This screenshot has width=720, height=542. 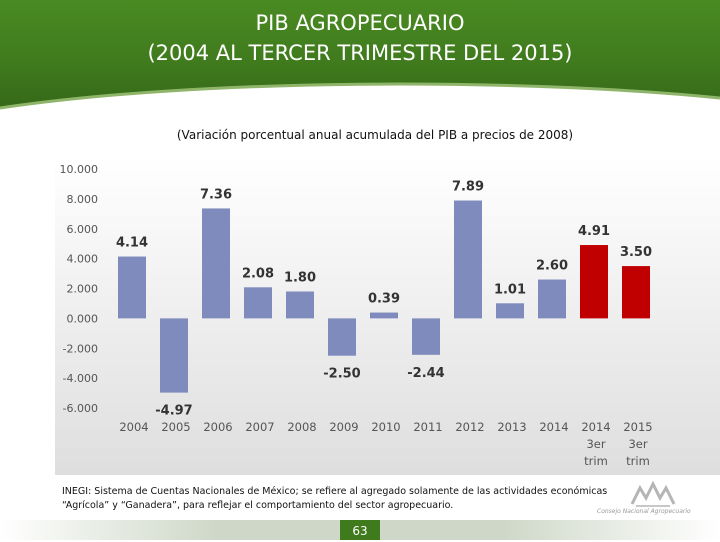 What do you see at coordinates (217, 427) in the screenshot?
I see `x-category-label: 2006` at bounding box center [217, 427].